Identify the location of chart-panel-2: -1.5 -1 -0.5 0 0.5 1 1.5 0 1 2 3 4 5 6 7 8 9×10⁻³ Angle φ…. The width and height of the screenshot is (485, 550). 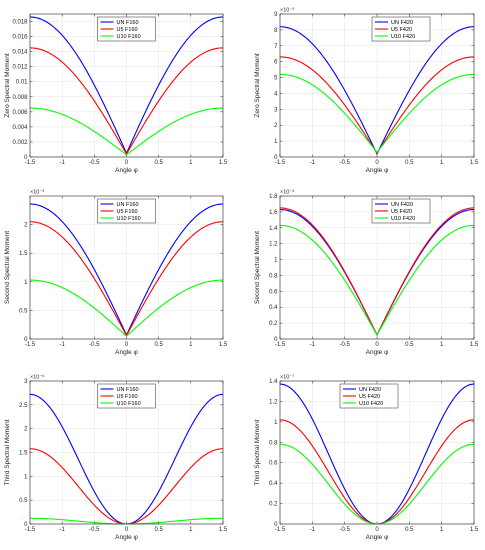
(366, 91).